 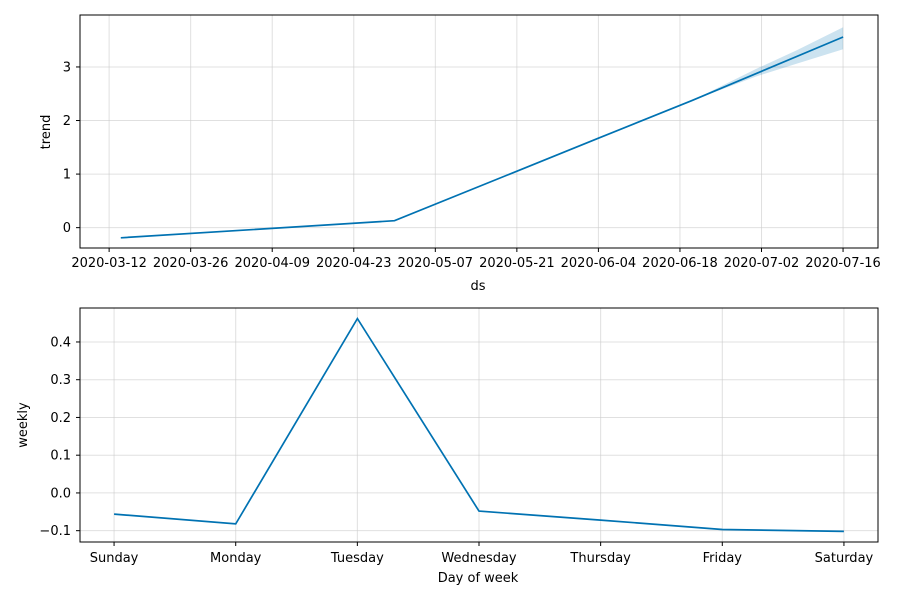 What do you see at coordinates (767, 64) in the screenshot?
I see `trend-uncertainty-band` at bounding box center [767, 64].